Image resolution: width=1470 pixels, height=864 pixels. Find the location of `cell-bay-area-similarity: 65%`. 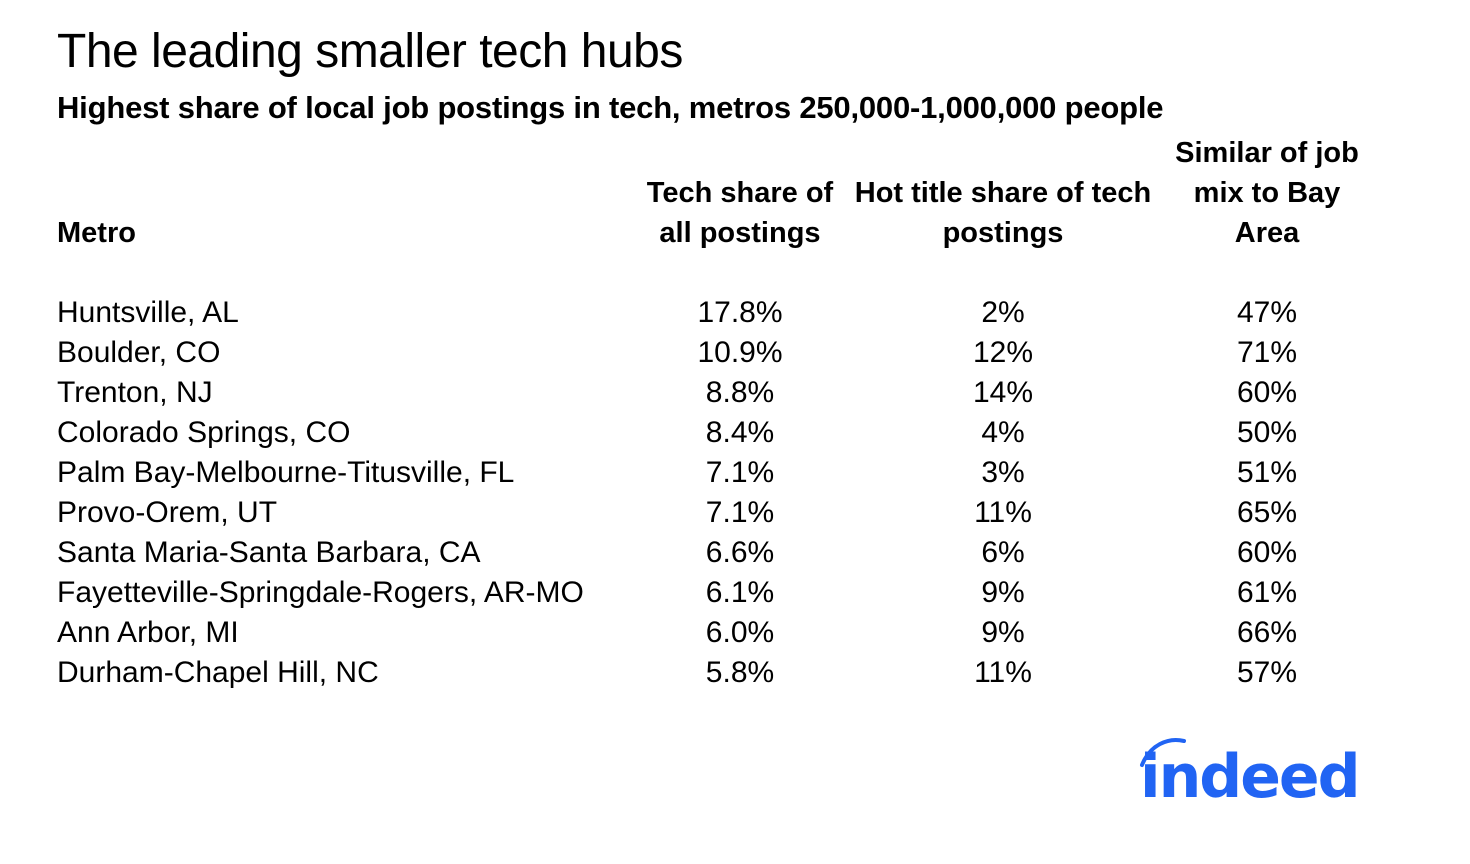

cell-bay-area-similarity: 65% is located at coordinates (1267, 512).